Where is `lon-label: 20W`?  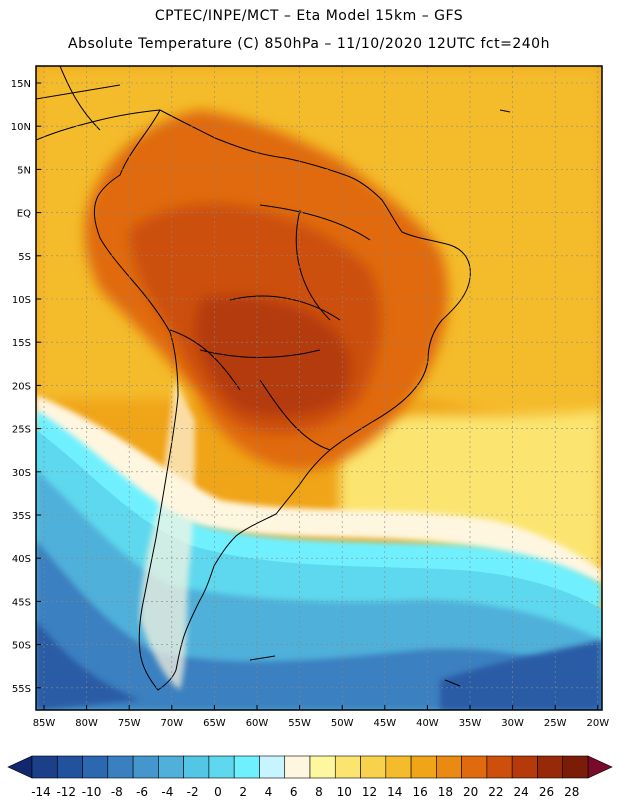 lon-label: 20W is located at coordinates (597, 723).